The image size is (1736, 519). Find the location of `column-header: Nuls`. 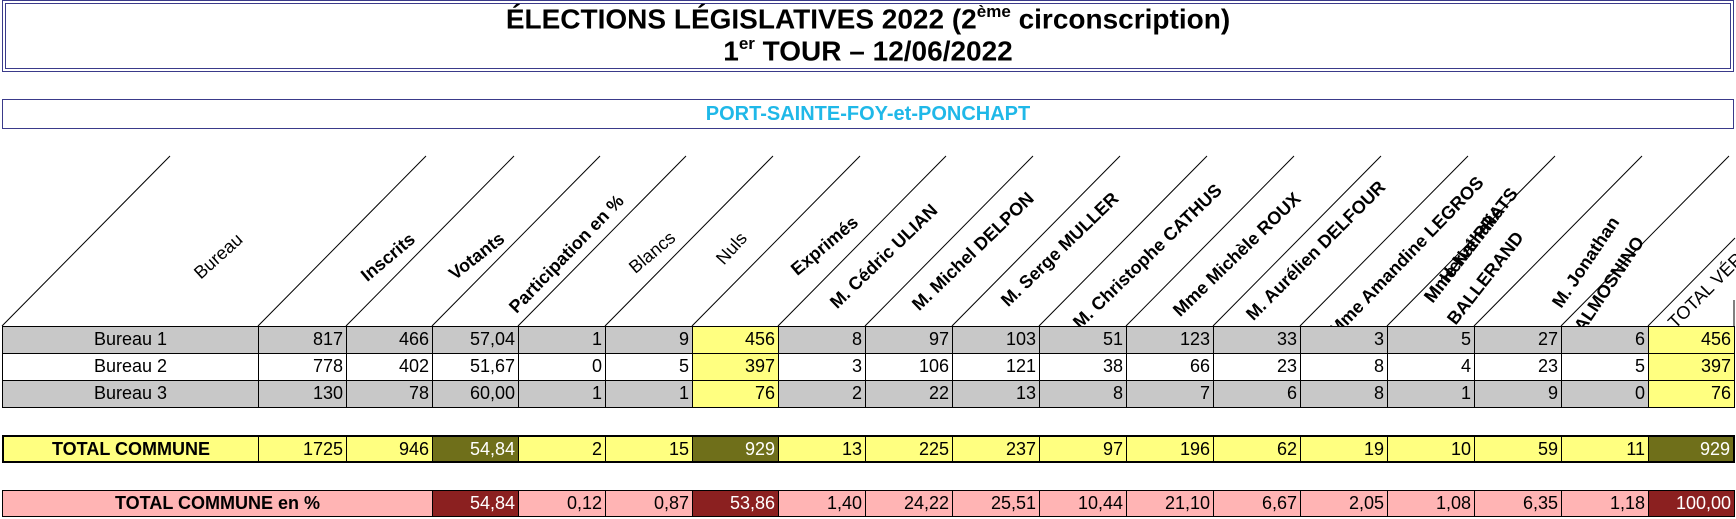

column-header: Nuls is located at coordinates (731, 248).